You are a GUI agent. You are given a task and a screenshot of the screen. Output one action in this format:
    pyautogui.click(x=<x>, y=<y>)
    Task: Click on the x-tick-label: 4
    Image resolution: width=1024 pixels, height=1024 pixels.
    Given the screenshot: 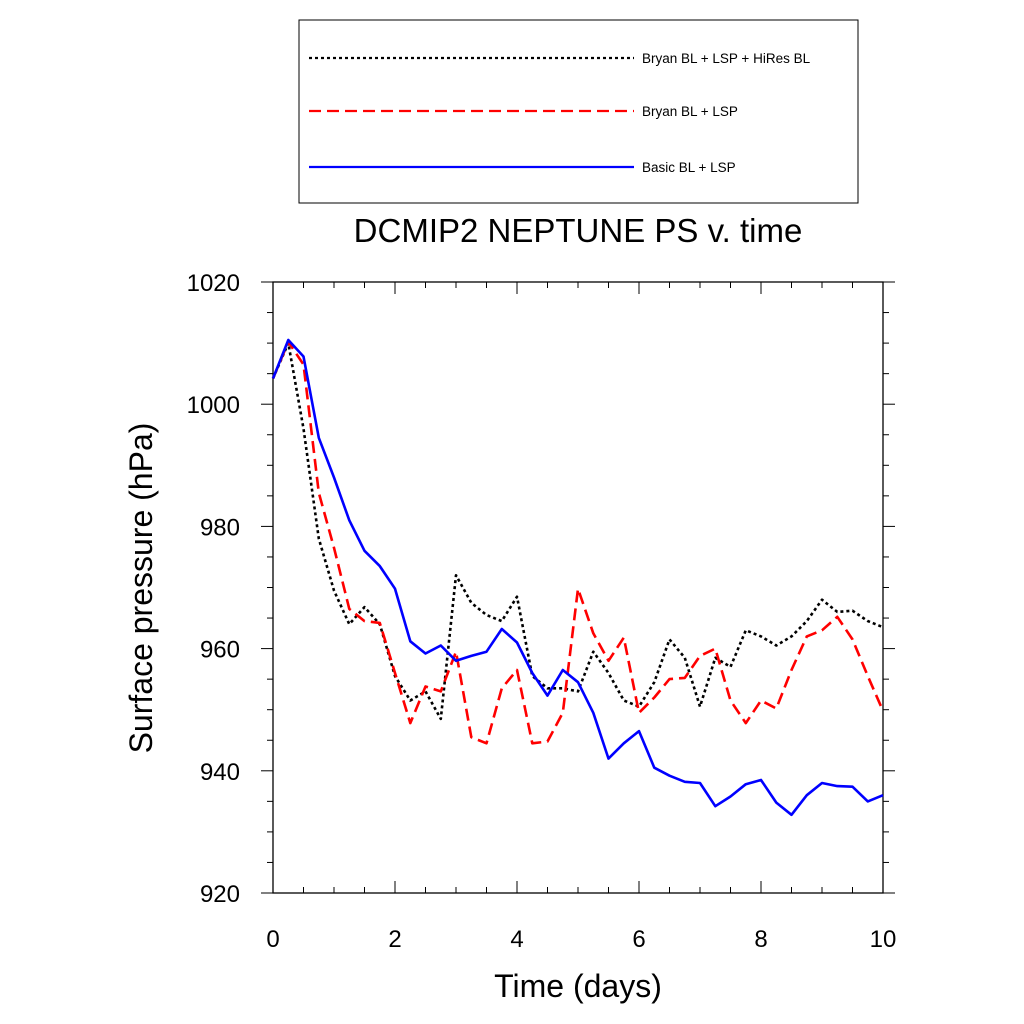 What is the action you would take?
    pyautogui.click(x=516, y=939)
    